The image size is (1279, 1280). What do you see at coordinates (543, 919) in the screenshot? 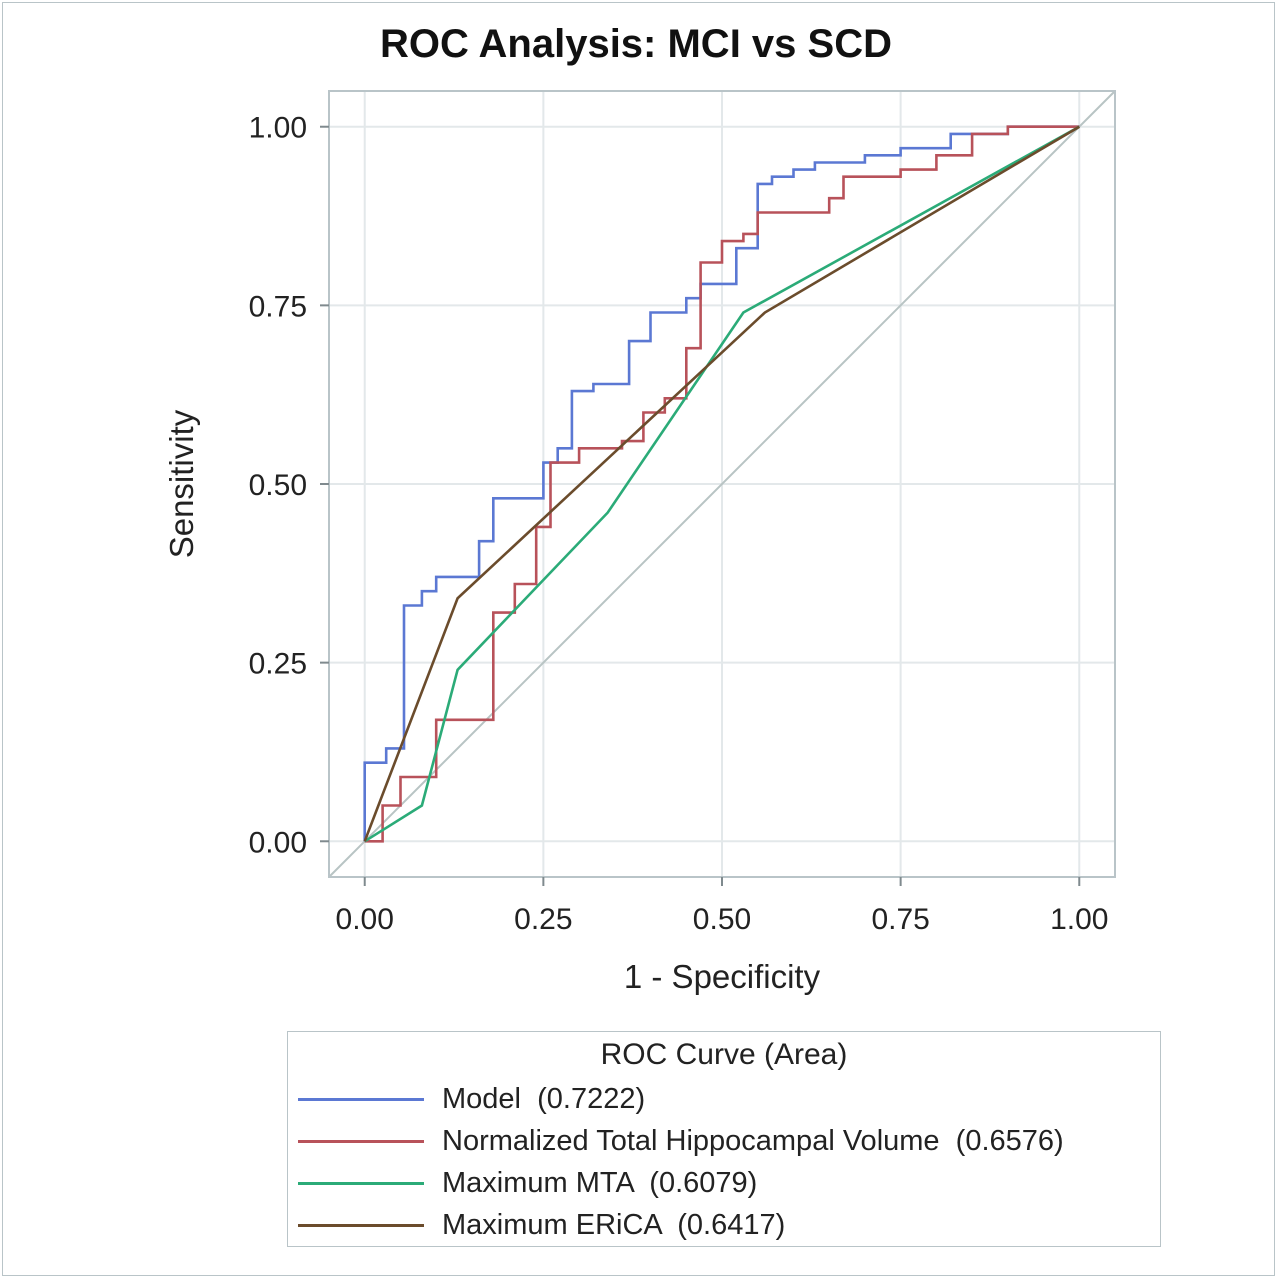
I see `x-tick-label: 0.25` at bounding box center [543, 919].